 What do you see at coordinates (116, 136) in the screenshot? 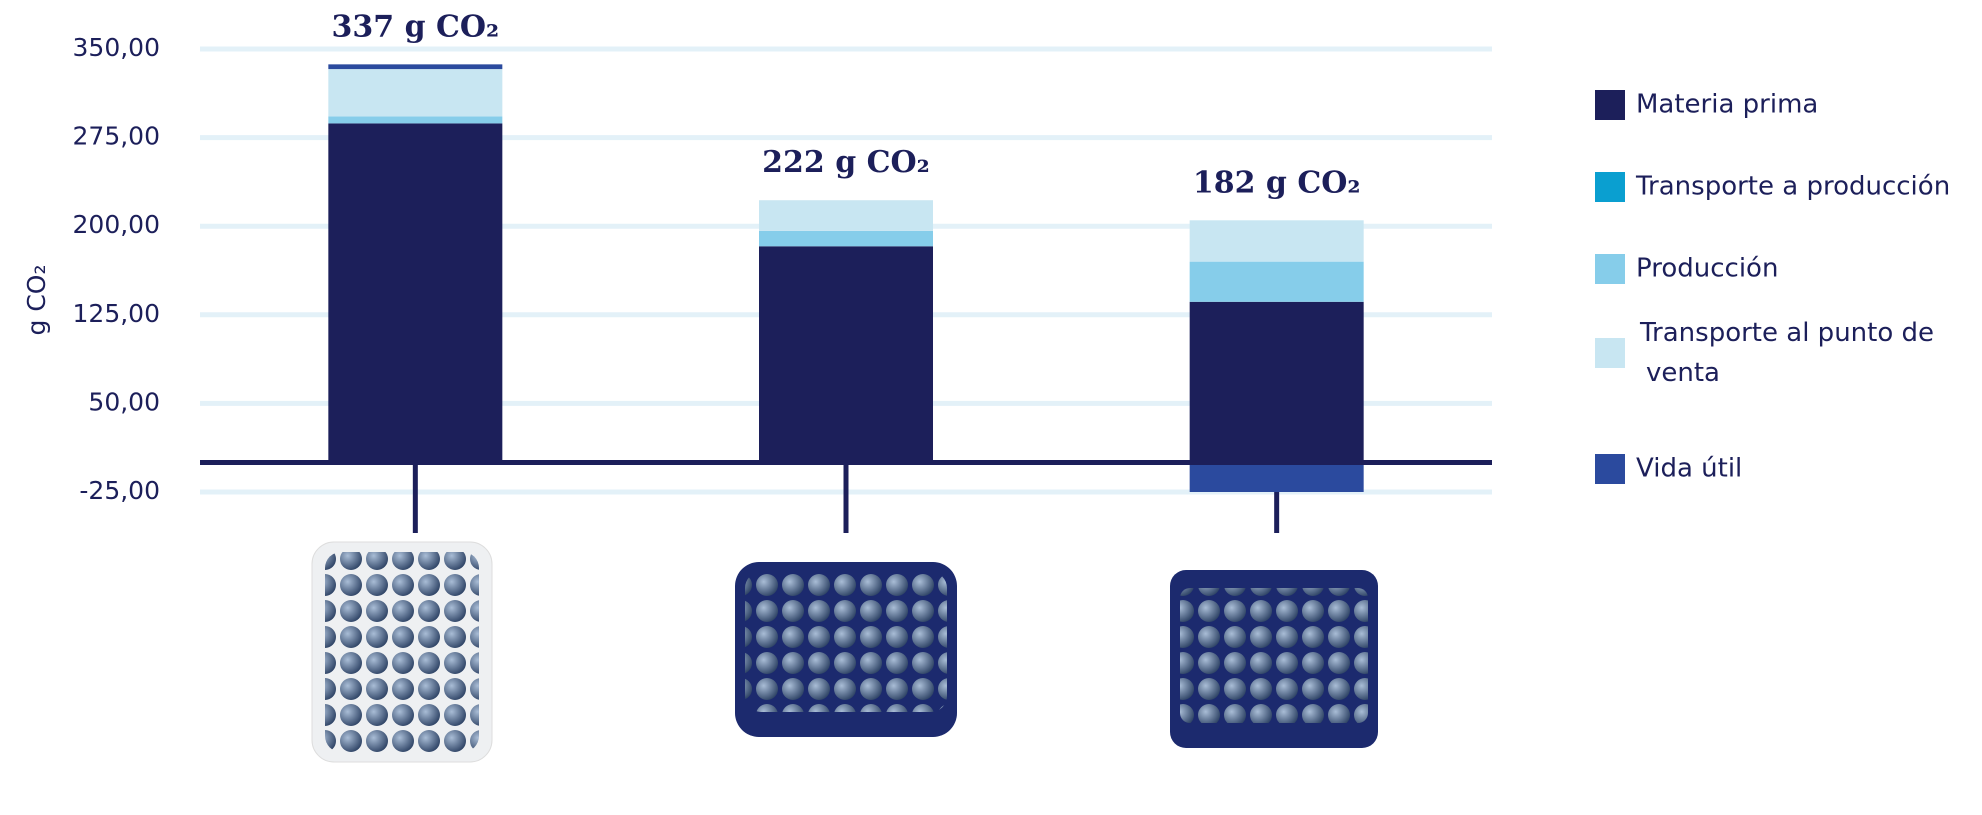
I see `y-tick-label: 275,00` at bounding box center [116, 136].